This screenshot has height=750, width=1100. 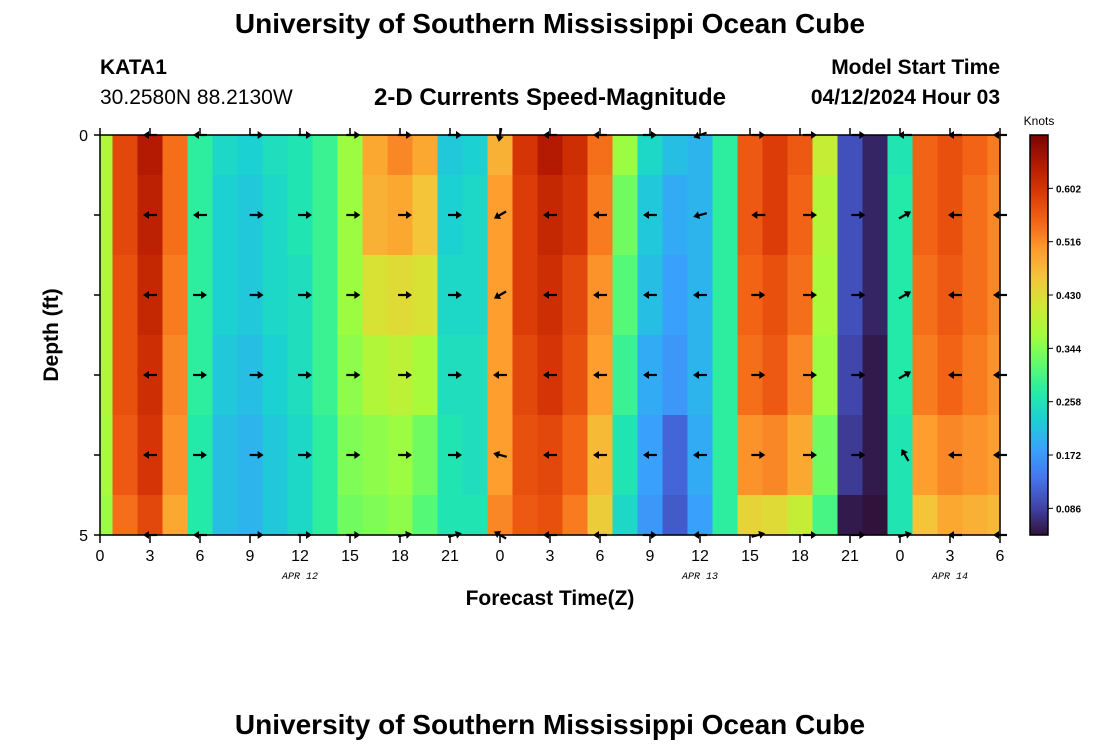 What do you see at coordinates (1068, 403) in the screenshot?
I see `colorbar-tick-label: 0.258` at bounding box center [1068, 403].